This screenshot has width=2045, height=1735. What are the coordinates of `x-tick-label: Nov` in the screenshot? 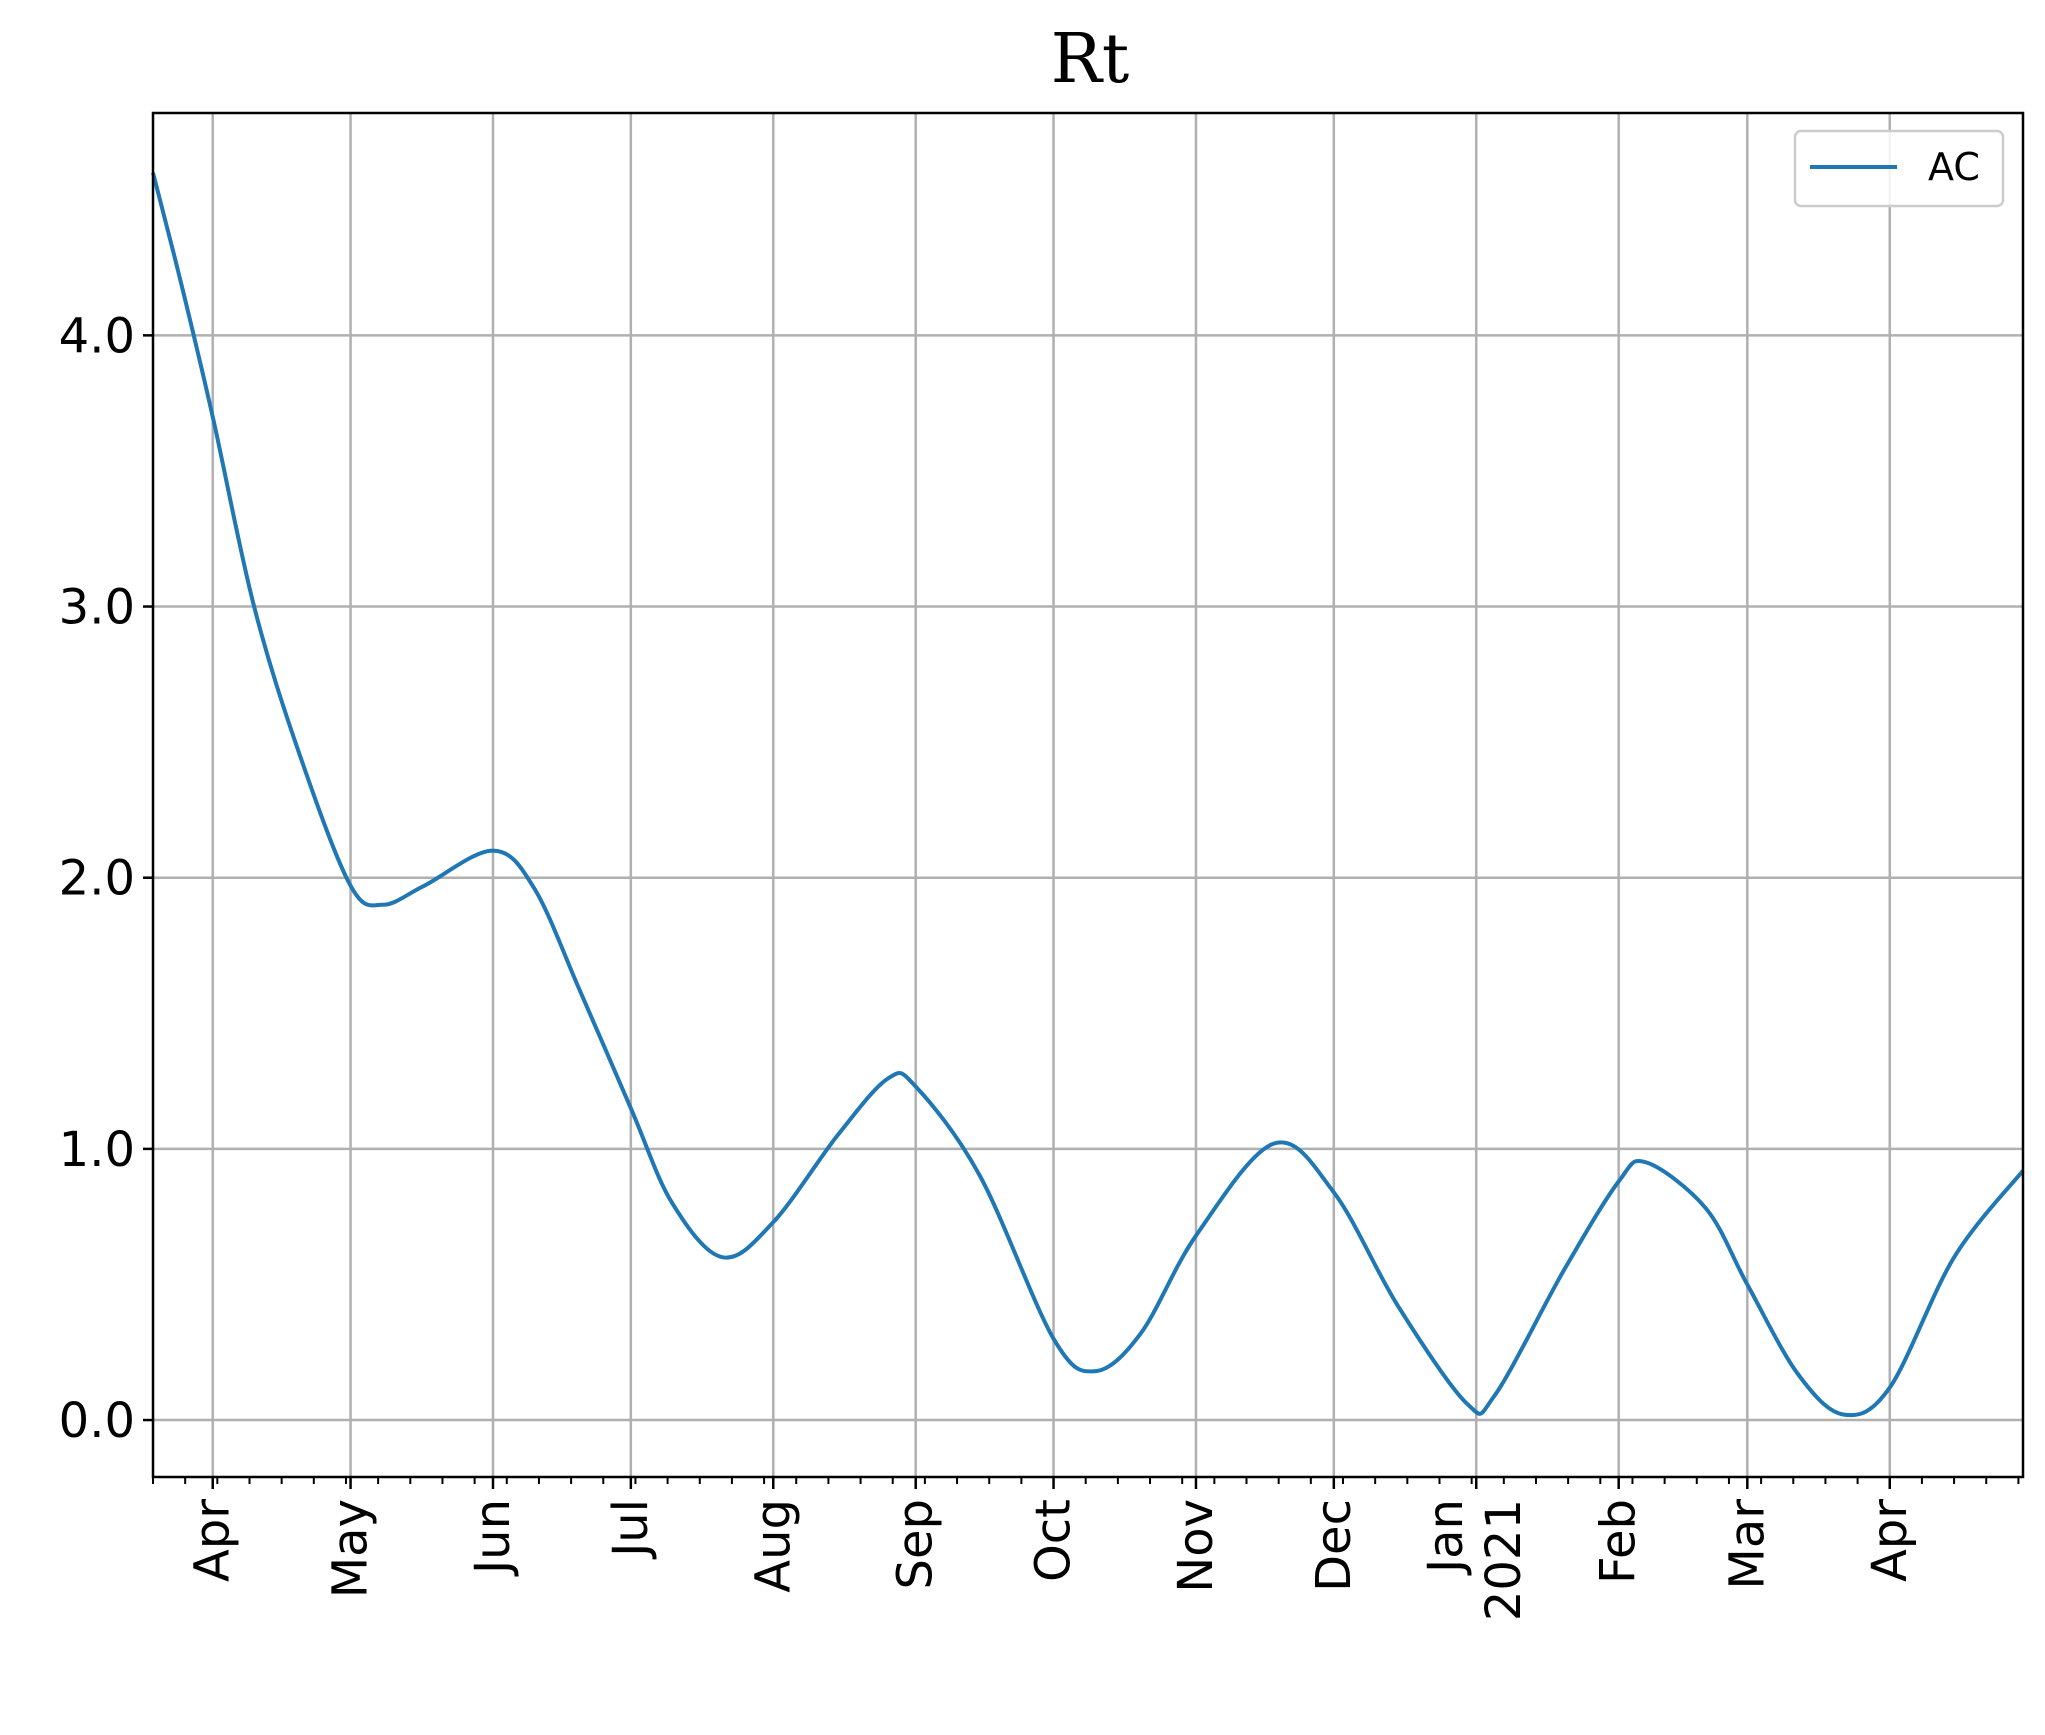 It's located at (1196, 1546).